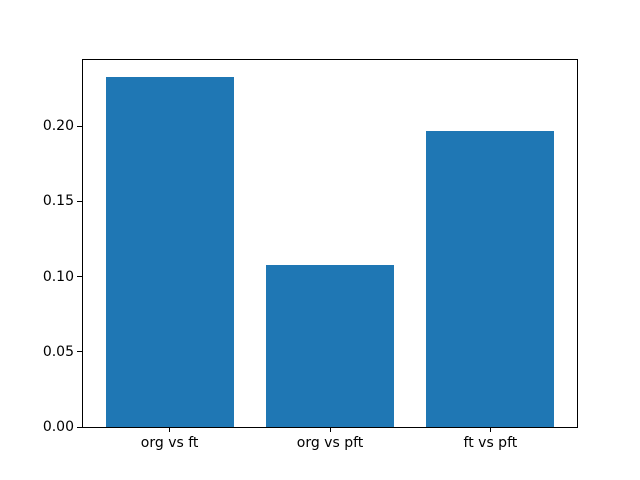 The width and height of the screenshot is (640, 480). I want to click on y-tick-label: 0.10, so click(58, 276).